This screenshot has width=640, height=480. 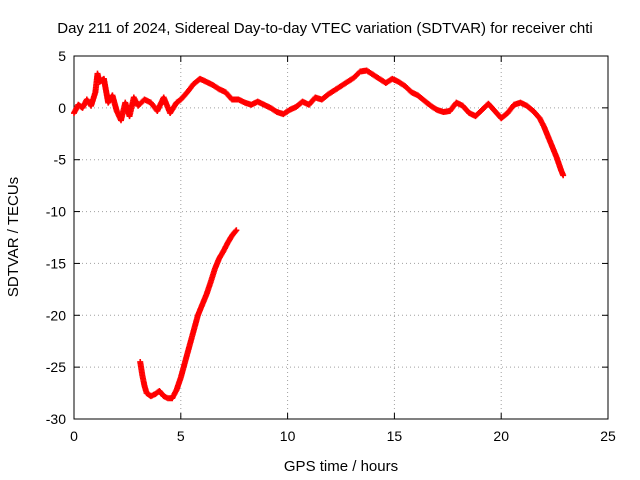 I want to click on x-tick-label: 20, so click(x=501, y=436).